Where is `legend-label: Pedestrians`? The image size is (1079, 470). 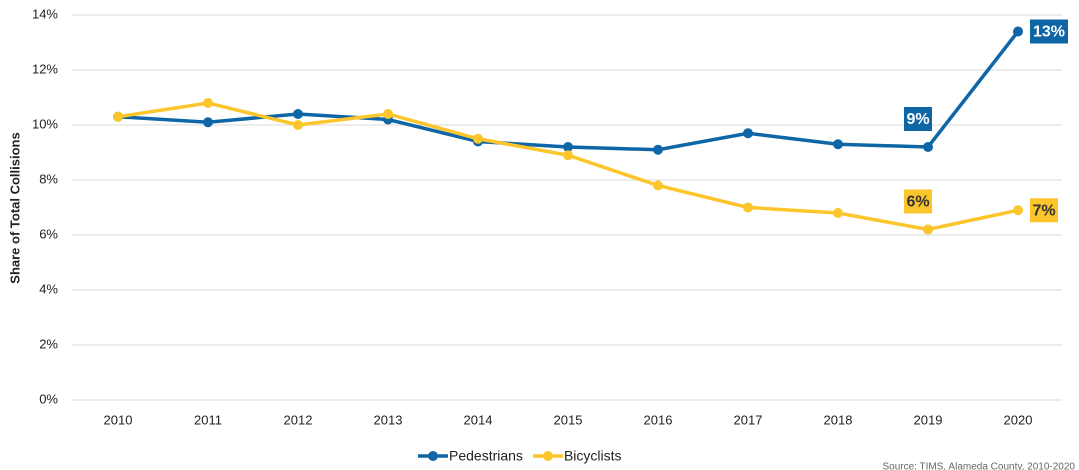 legend-label: Pedestrians is located at coordinates (486, 456).